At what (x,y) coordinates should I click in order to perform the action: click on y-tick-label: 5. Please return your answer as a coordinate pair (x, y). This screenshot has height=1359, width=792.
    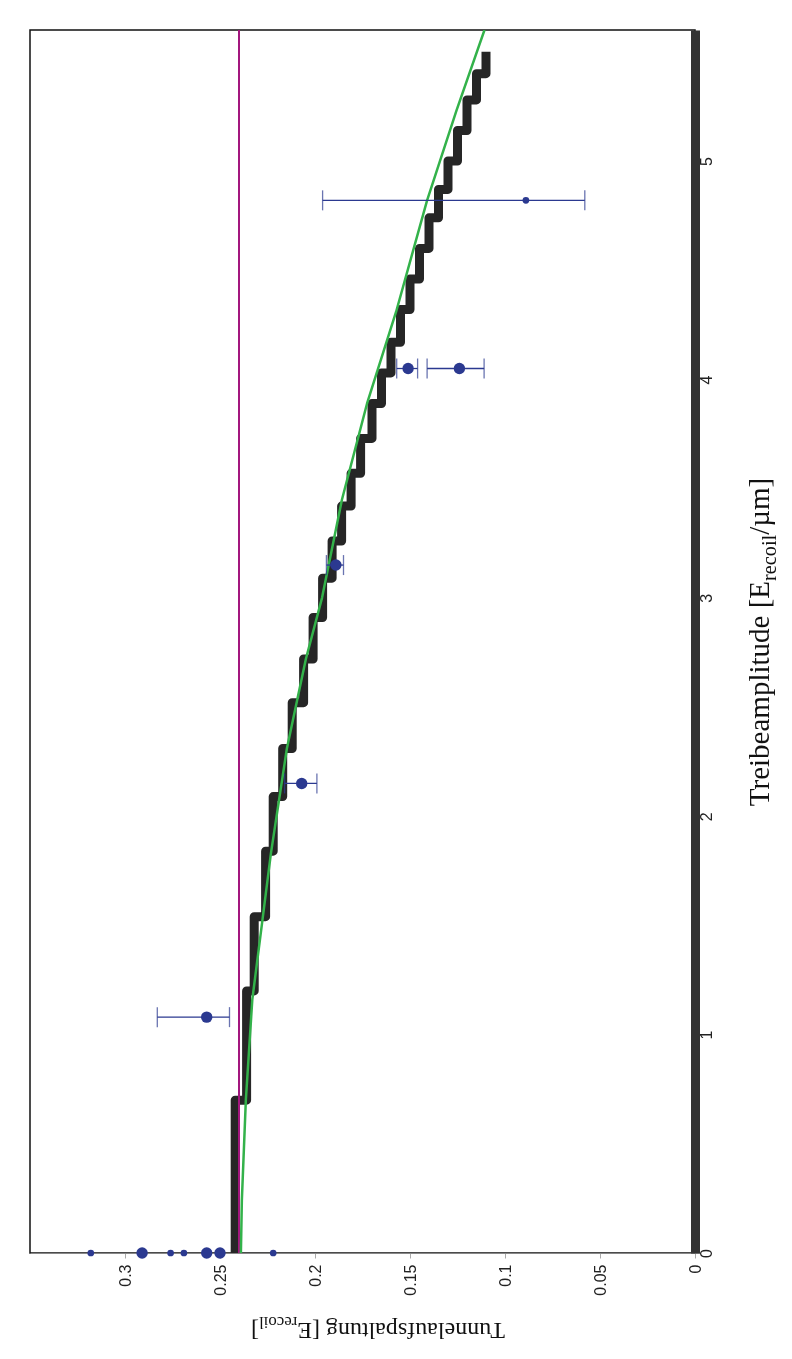
    Looking at the image, I should click on (706, 161).